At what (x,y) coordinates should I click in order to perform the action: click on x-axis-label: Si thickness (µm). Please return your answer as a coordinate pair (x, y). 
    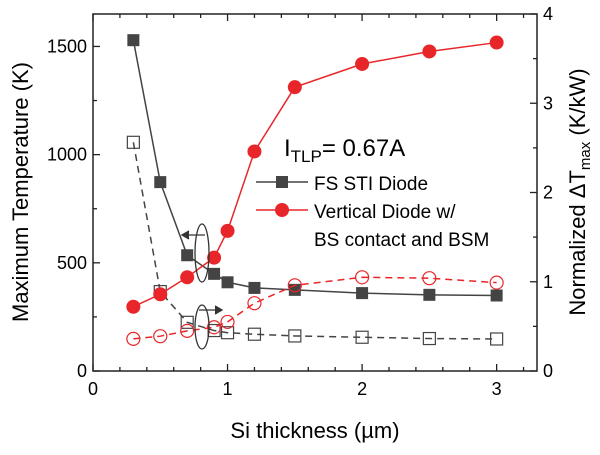
    Looking at the image, I should click on (314, 430).